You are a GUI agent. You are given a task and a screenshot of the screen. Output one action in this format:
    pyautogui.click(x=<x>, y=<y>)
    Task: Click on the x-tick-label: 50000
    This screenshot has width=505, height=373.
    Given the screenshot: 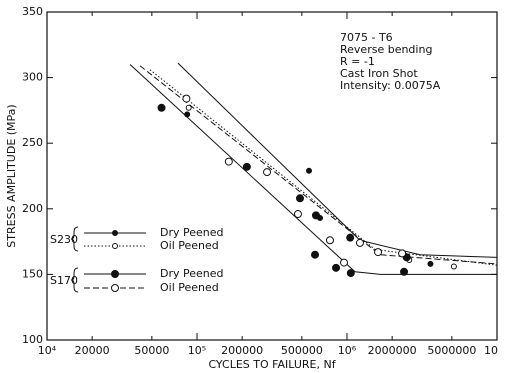 What is the action you would take?
    pyautogui.click(x=151, y=350)
    